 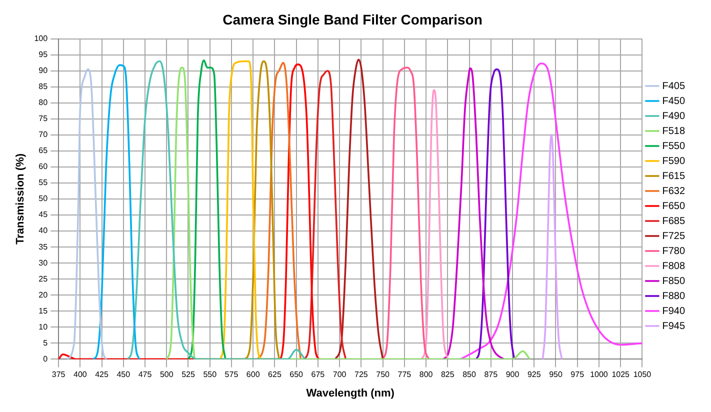 What do you see at coordinates (674, 326) in the screenshot?
I see `legend-label: F945` at bounding box center [674, 326].